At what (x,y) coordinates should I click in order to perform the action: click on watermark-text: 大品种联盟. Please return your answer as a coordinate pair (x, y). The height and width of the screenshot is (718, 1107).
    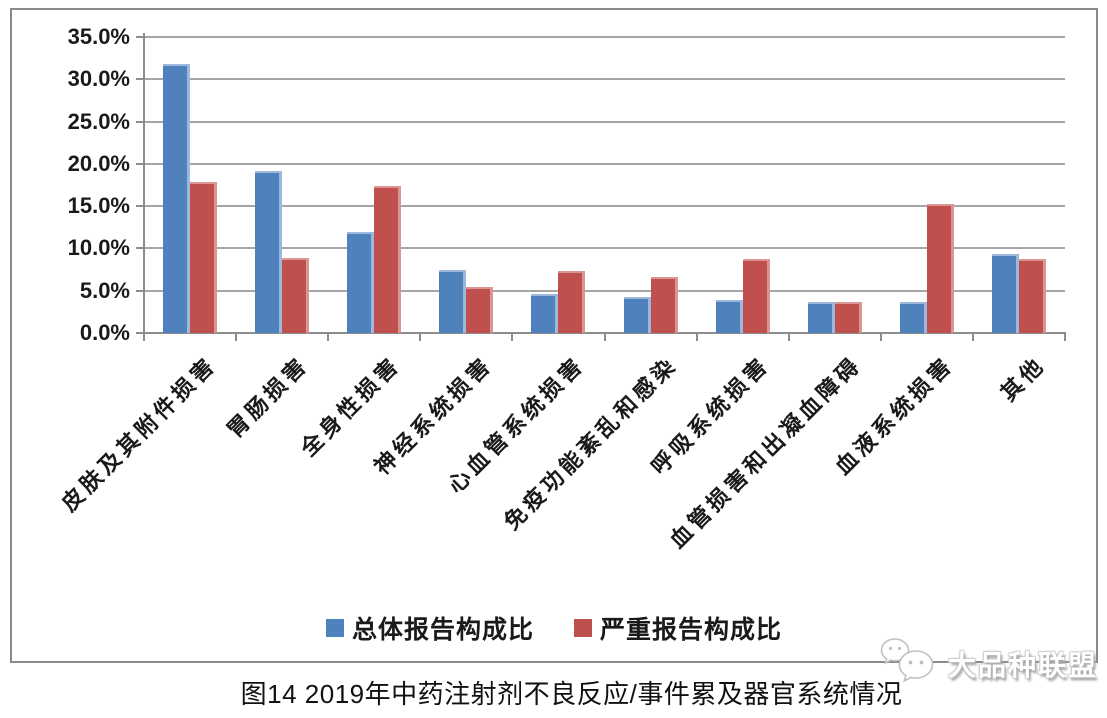
    Looking at the image, I should click on (1023, 665).